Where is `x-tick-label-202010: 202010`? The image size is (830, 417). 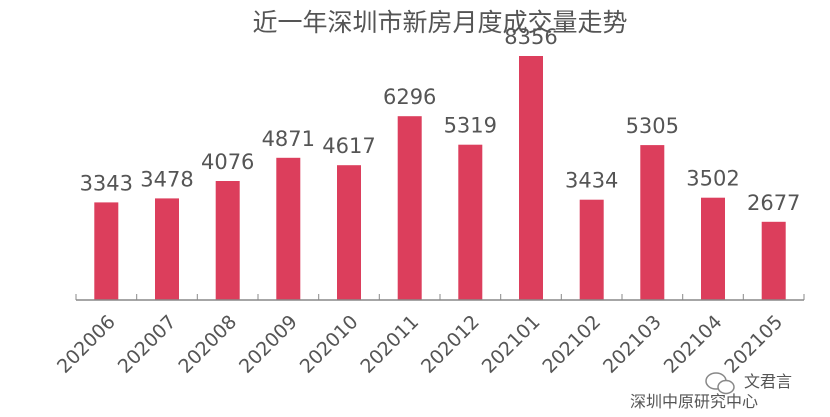
x-tick-label-202010: 202010 is located at coordinates (329, 344).